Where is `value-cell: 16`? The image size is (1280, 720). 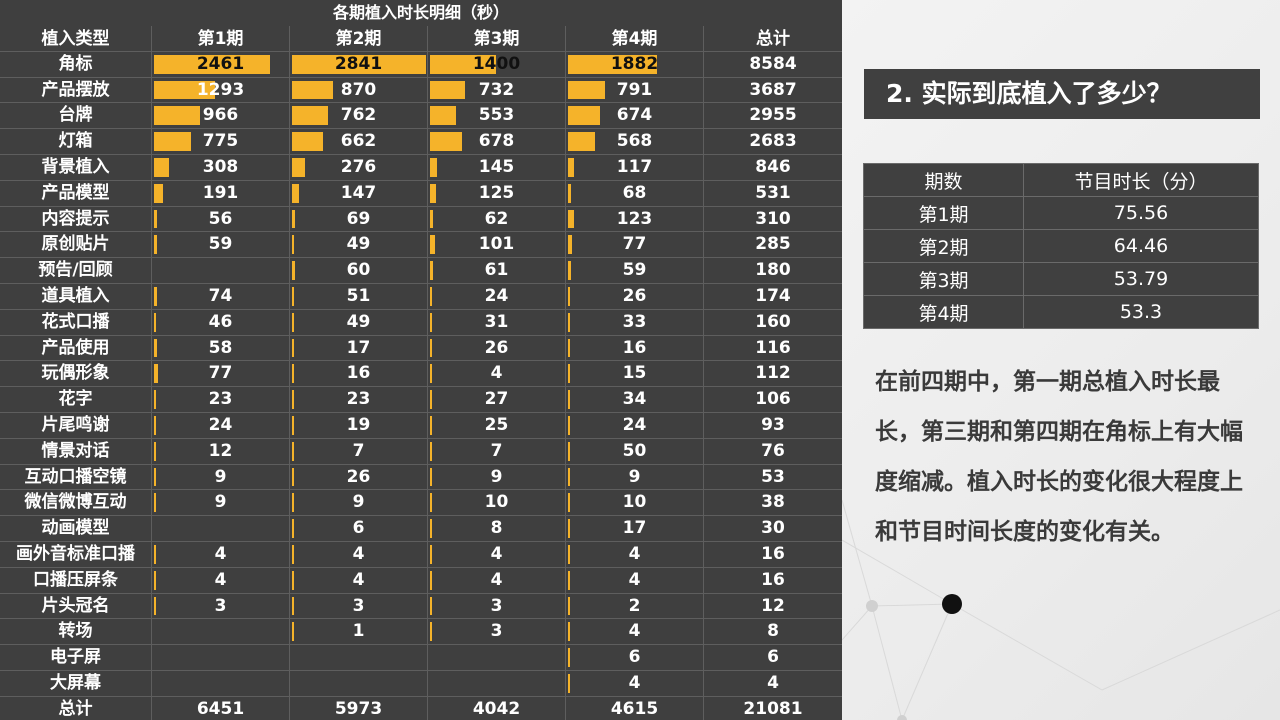 value-cell: 16 is located at coordinates (359, 374).